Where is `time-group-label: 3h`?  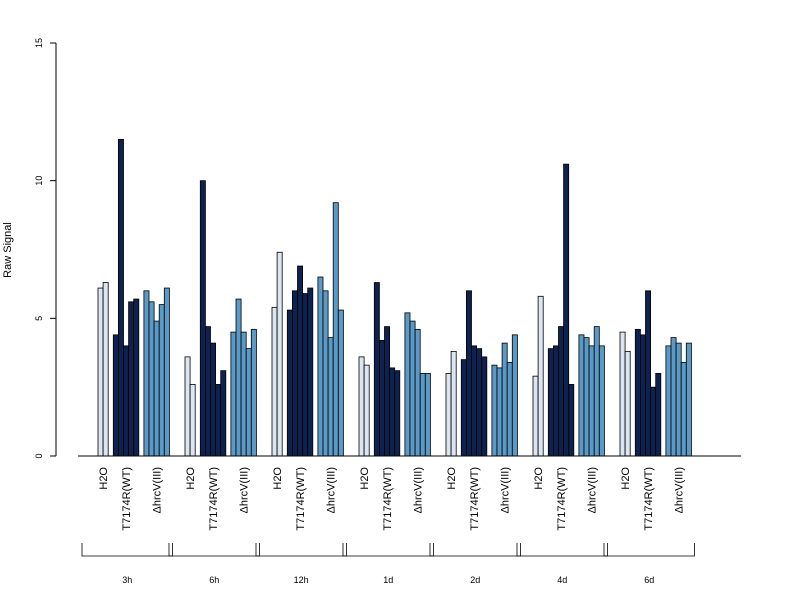
time-group-label: 3h is located at coordinates (127, 580).